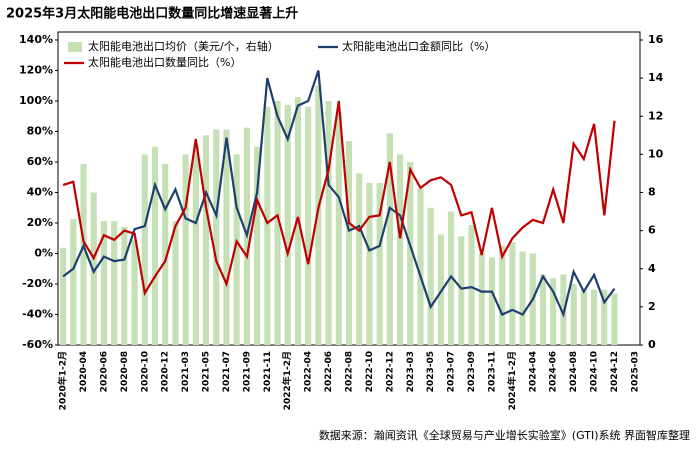 The width and height of the screenshot is (700, 450). I want to click on y2-tick-label: 2, so click(652, 306).